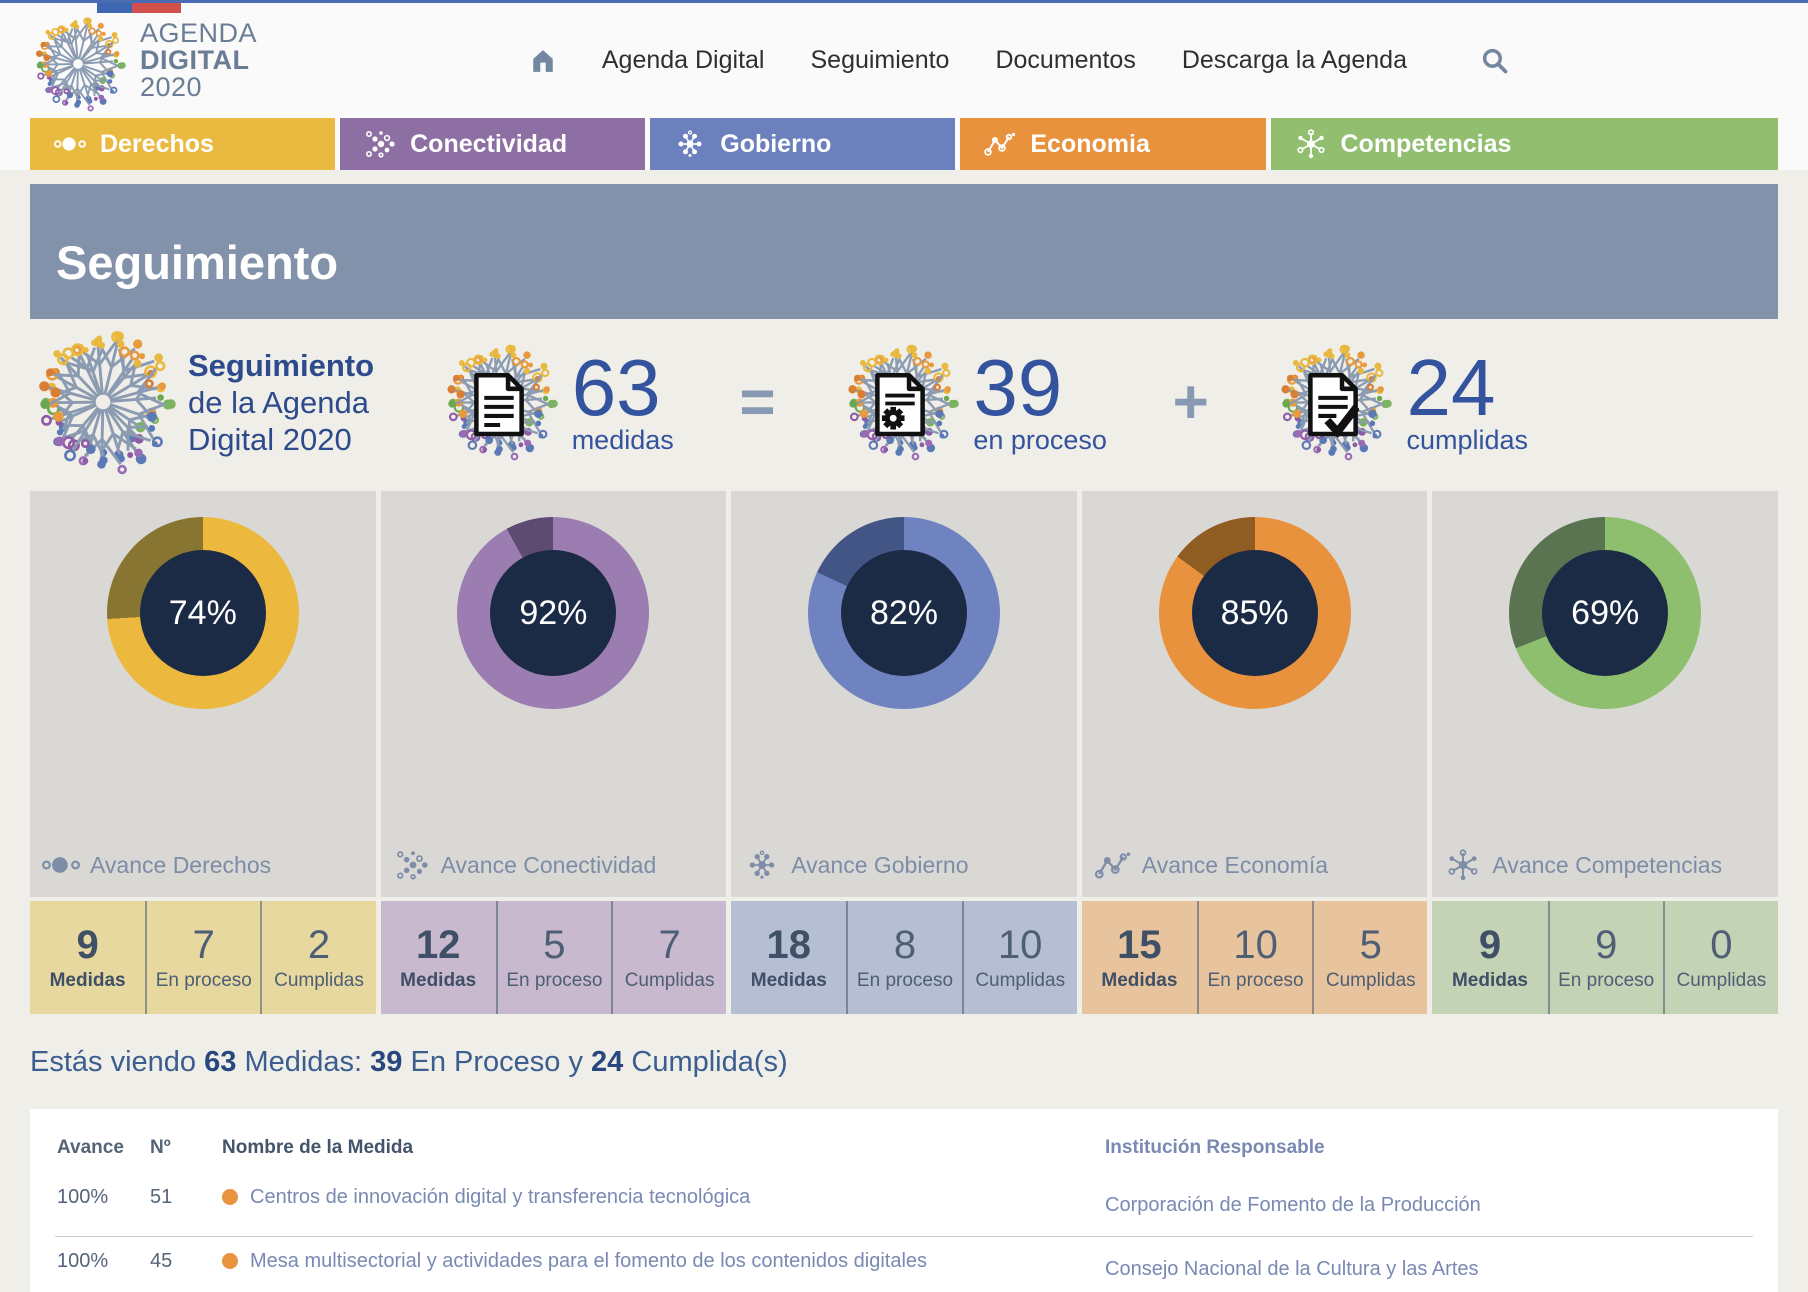  Describe the element at coordinates (139, 8) in the screenshot. I see `gov-flag` at that location.